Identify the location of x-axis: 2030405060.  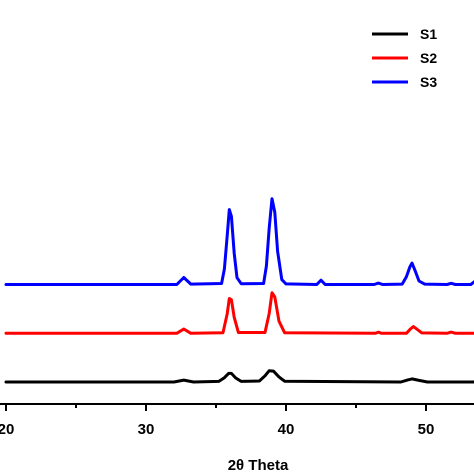
(237, 420).